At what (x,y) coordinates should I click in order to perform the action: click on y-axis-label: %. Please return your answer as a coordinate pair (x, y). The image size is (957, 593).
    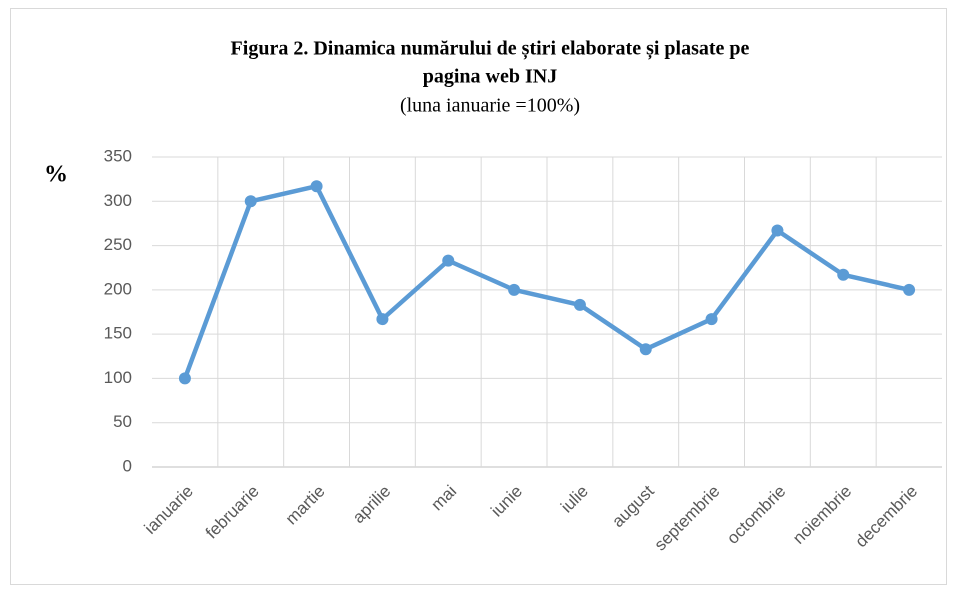
    Looking at the image, I should click on (56, 175).